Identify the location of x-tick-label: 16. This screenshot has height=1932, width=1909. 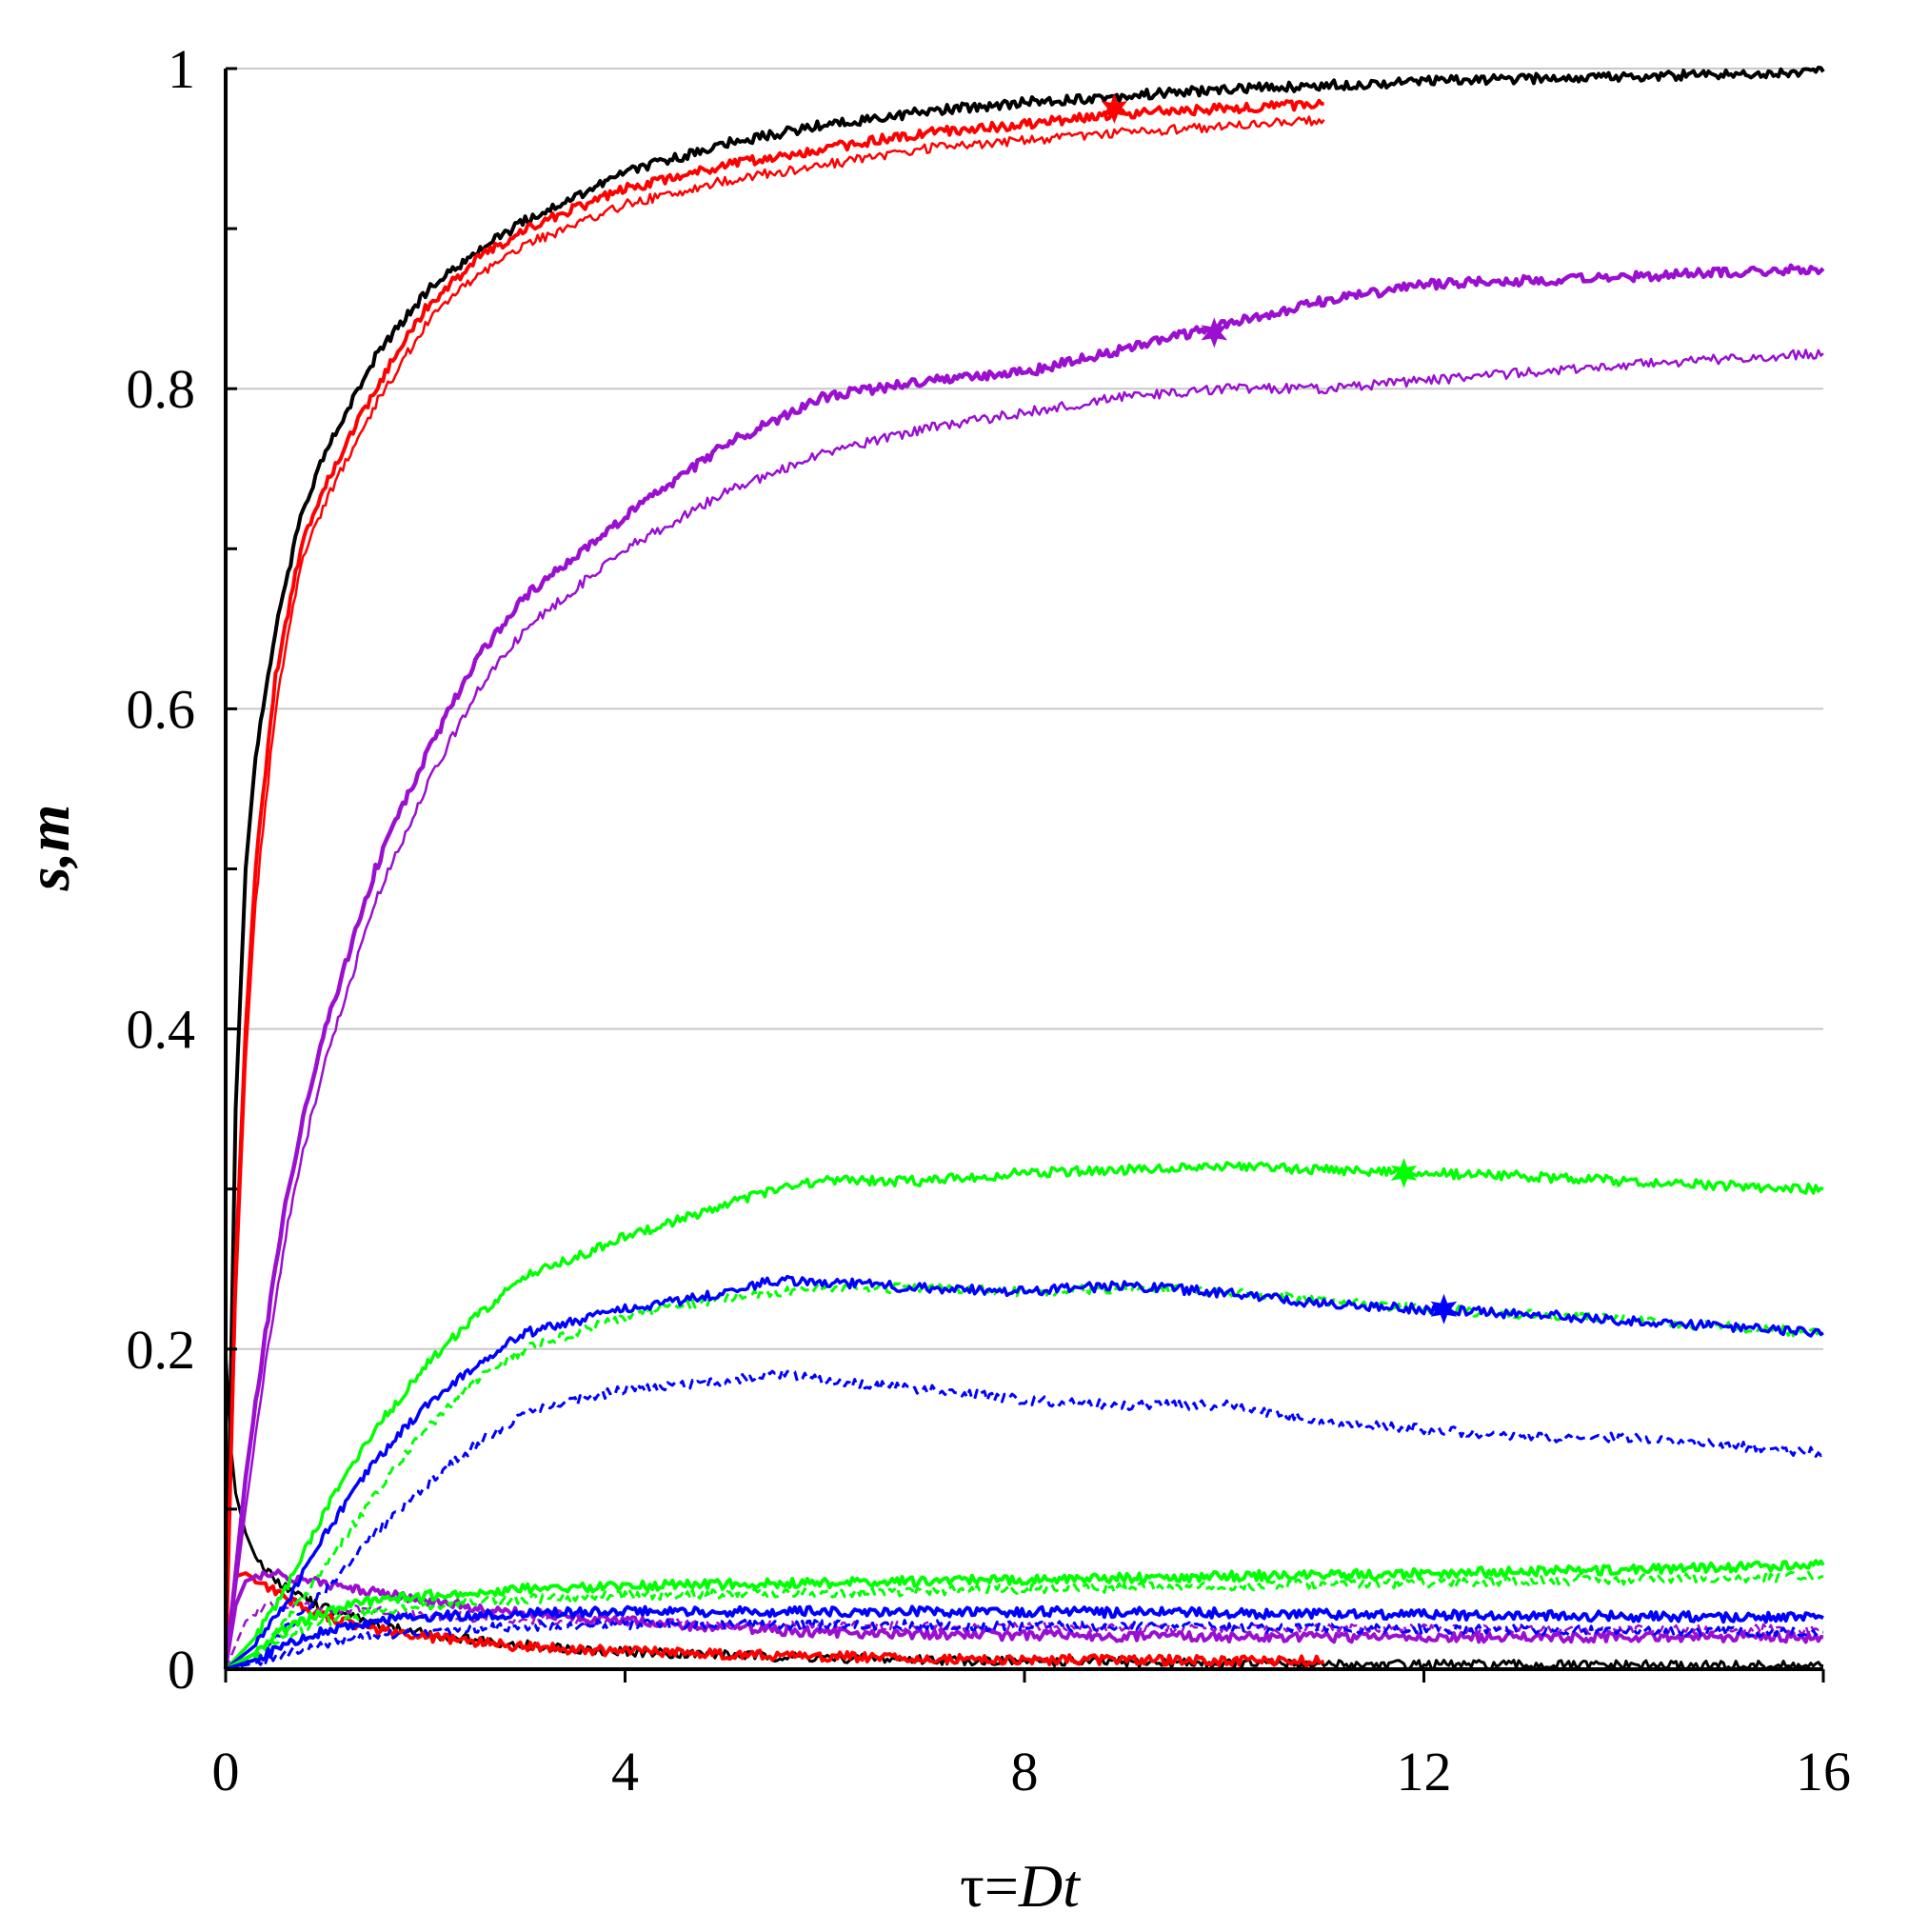
(1823, 1772).